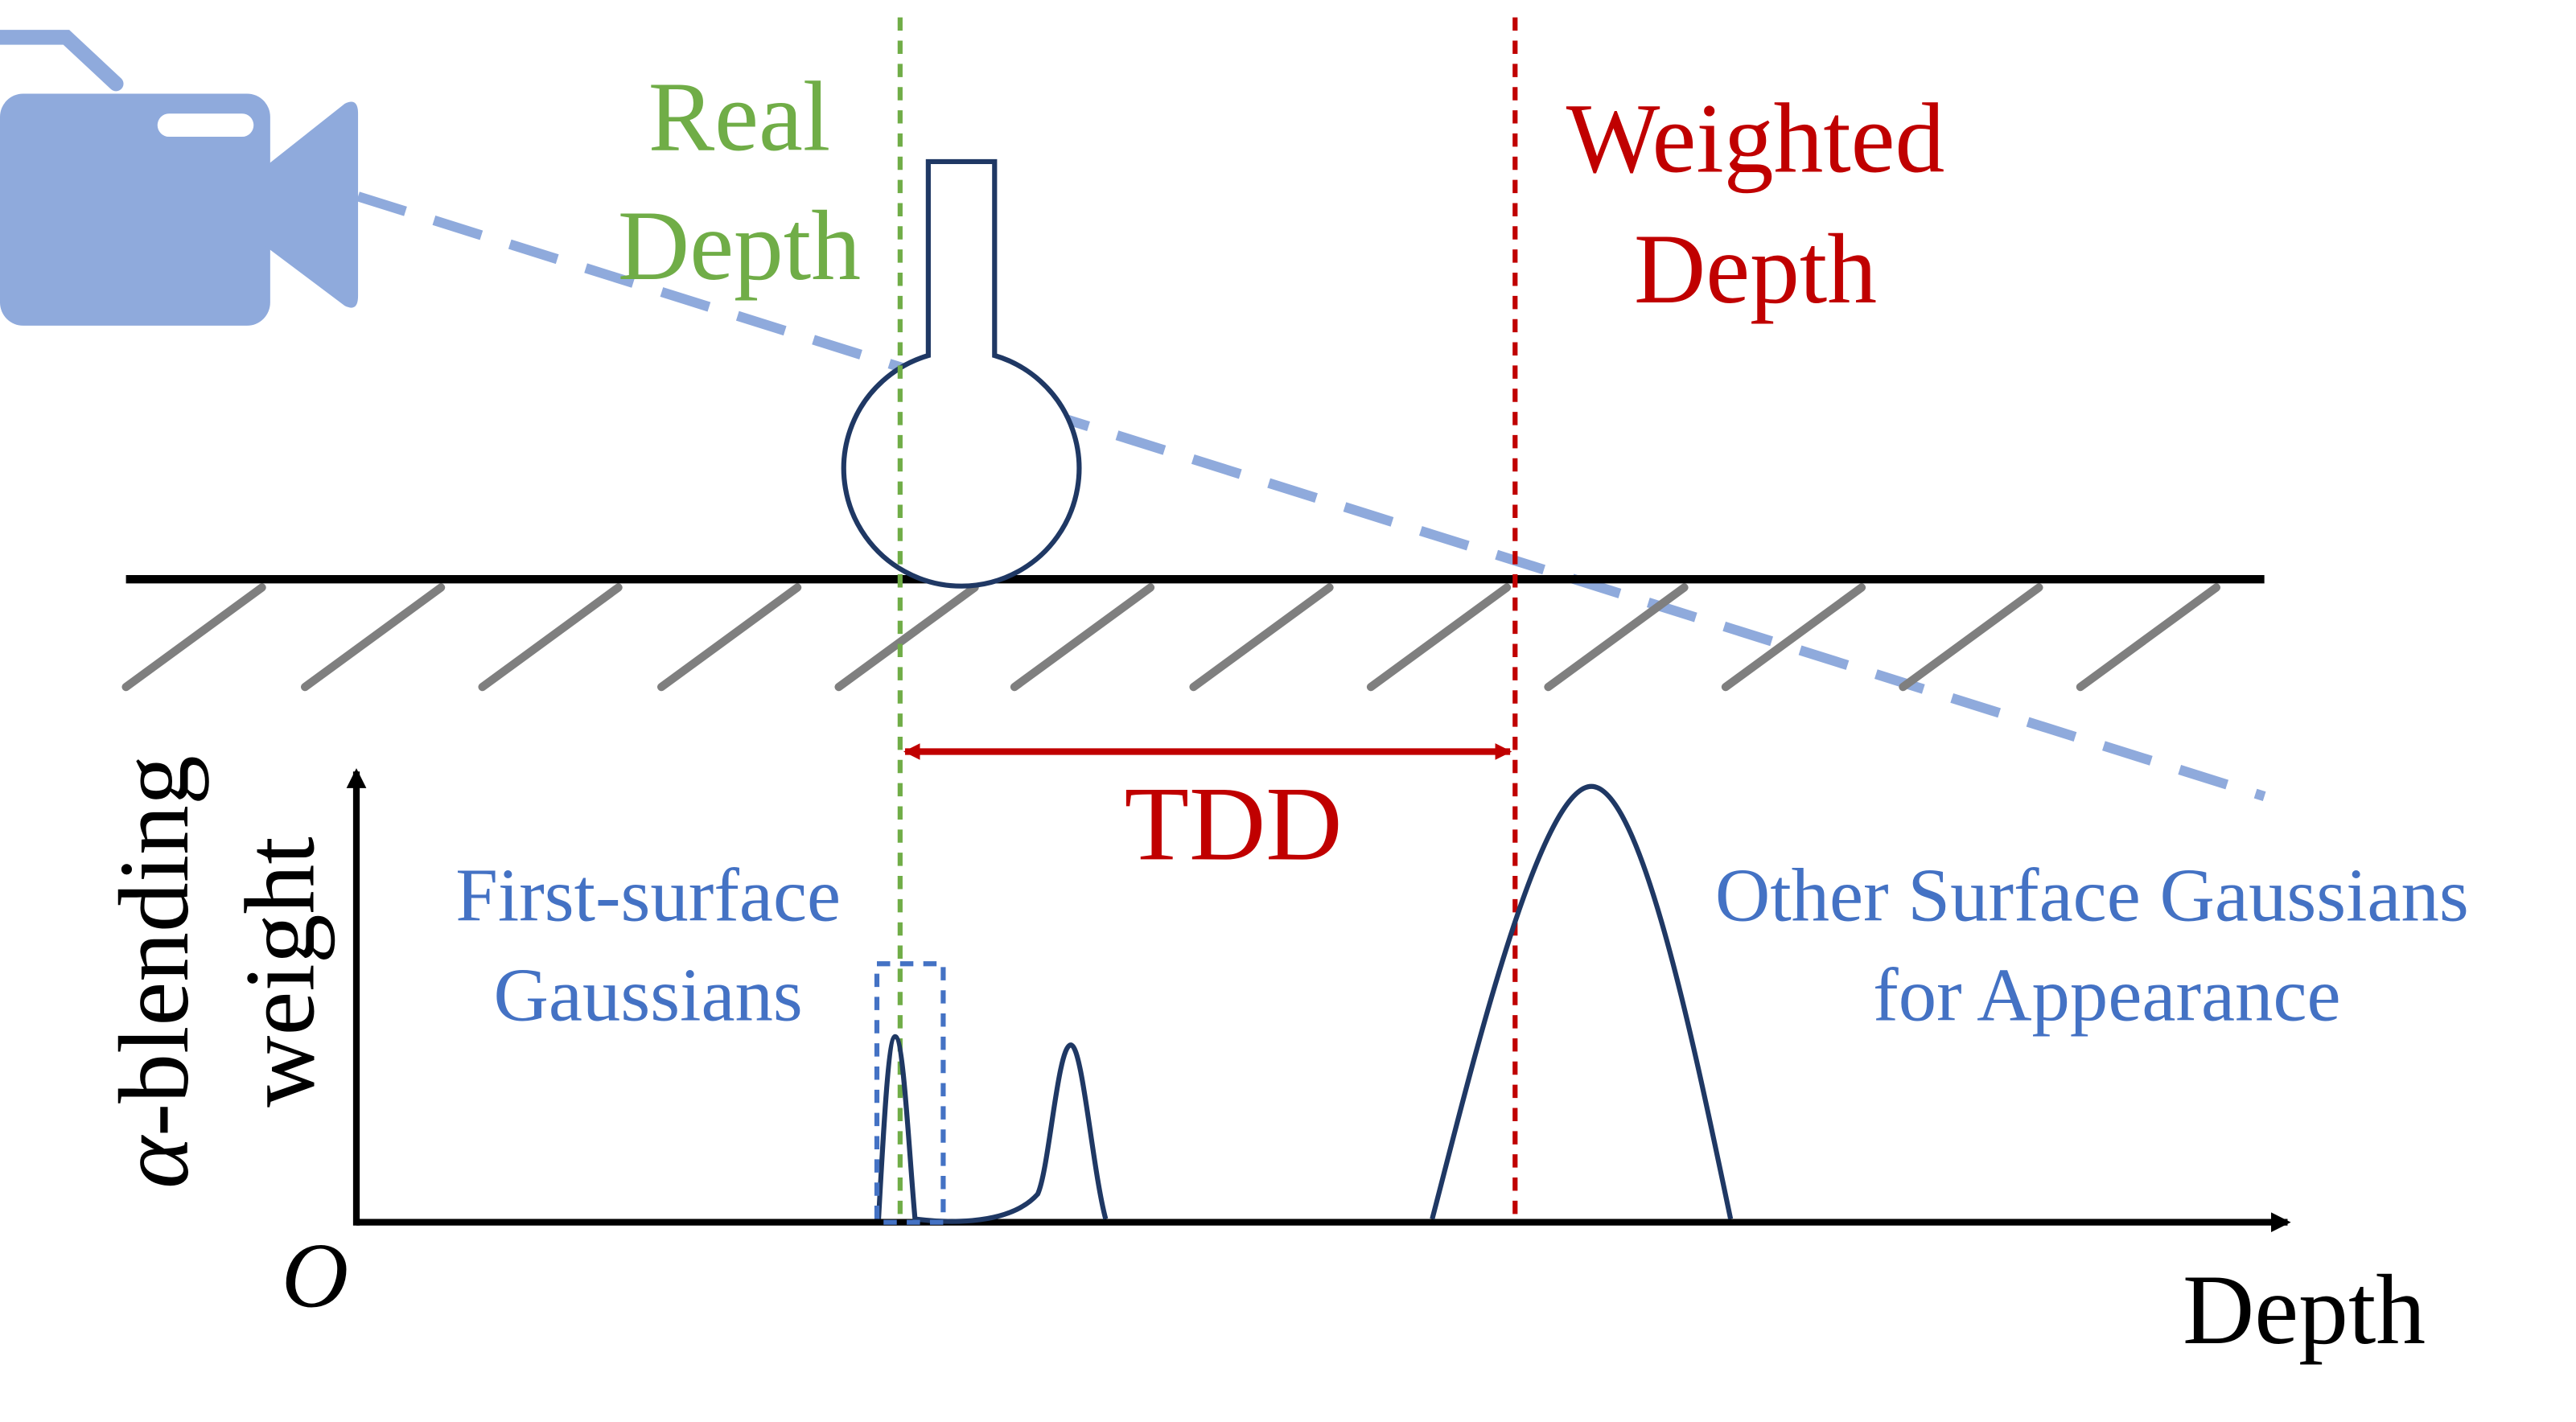  What do you see at coordinates (2304, 1310) in the screenshot?
I see `x-axis-label: Depth` at bounding box center [2304, 1310].